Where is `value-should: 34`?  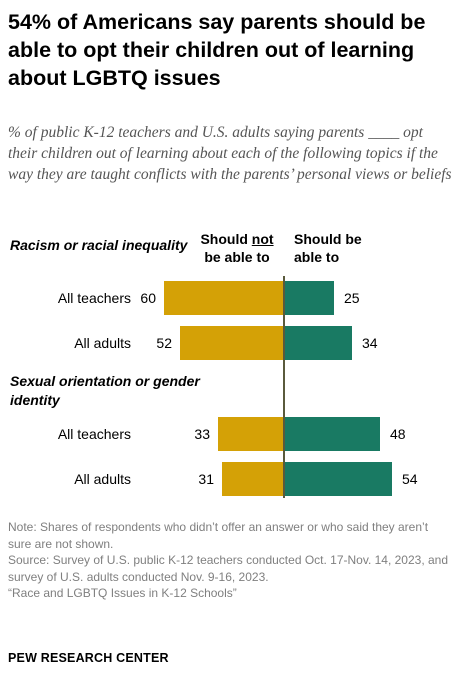
value-should: 34 is located at coordinates (370, 343).